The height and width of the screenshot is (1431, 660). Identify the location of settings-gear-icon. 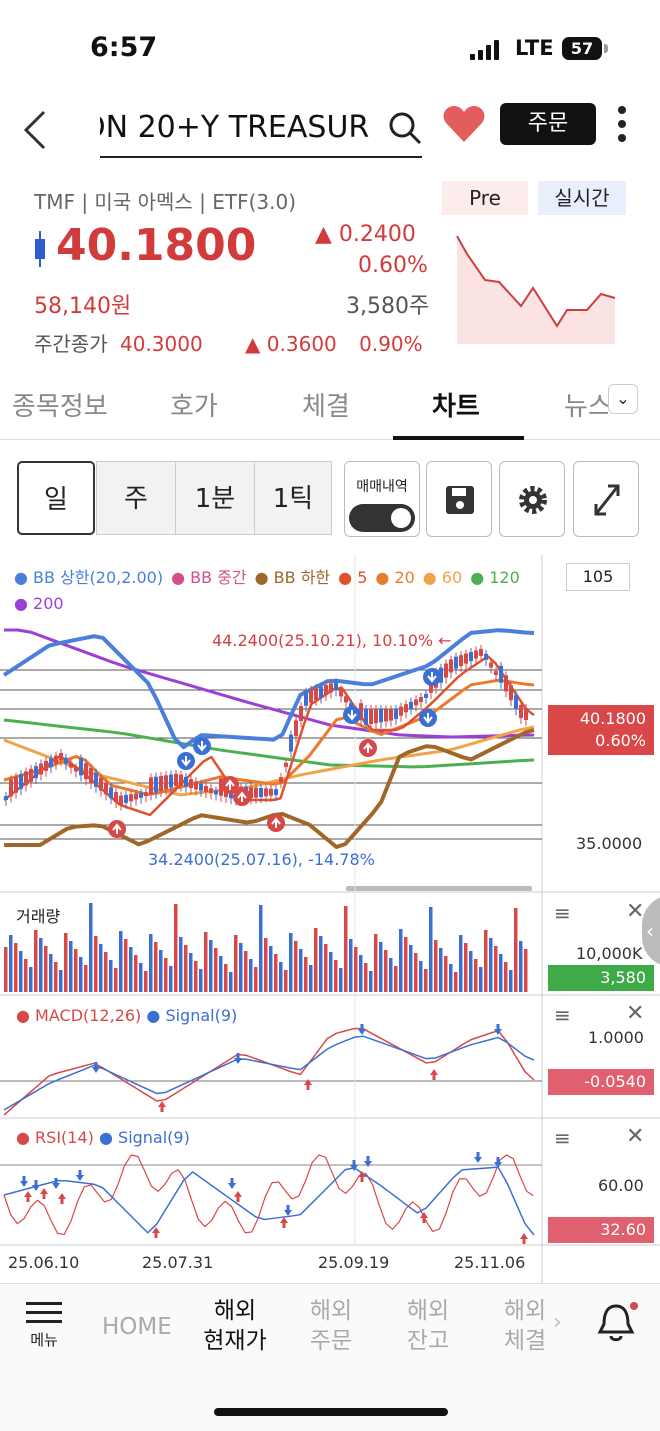
(532, 499).